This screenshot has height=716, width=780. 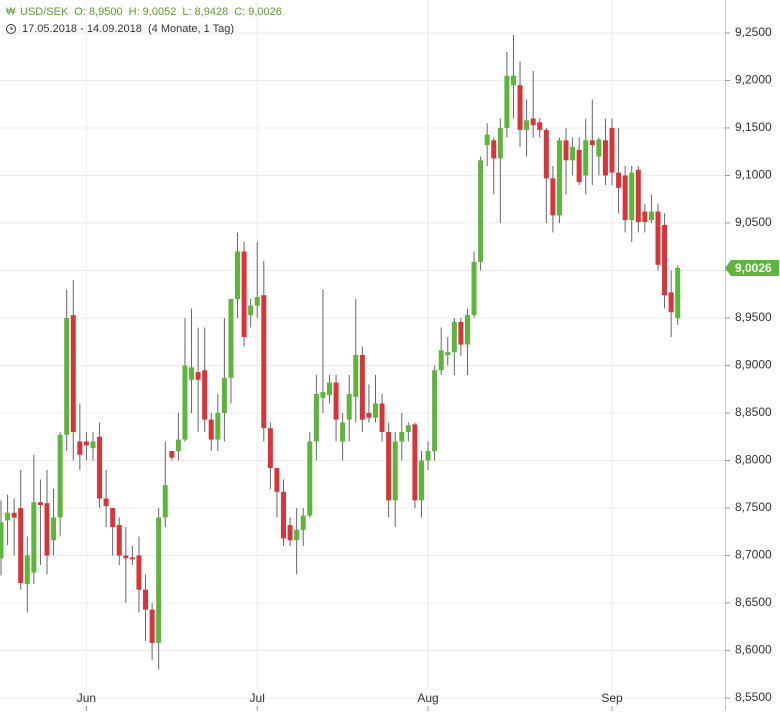 I want to click on y-tick-label: 9,0500, so click(x=753, y=222).